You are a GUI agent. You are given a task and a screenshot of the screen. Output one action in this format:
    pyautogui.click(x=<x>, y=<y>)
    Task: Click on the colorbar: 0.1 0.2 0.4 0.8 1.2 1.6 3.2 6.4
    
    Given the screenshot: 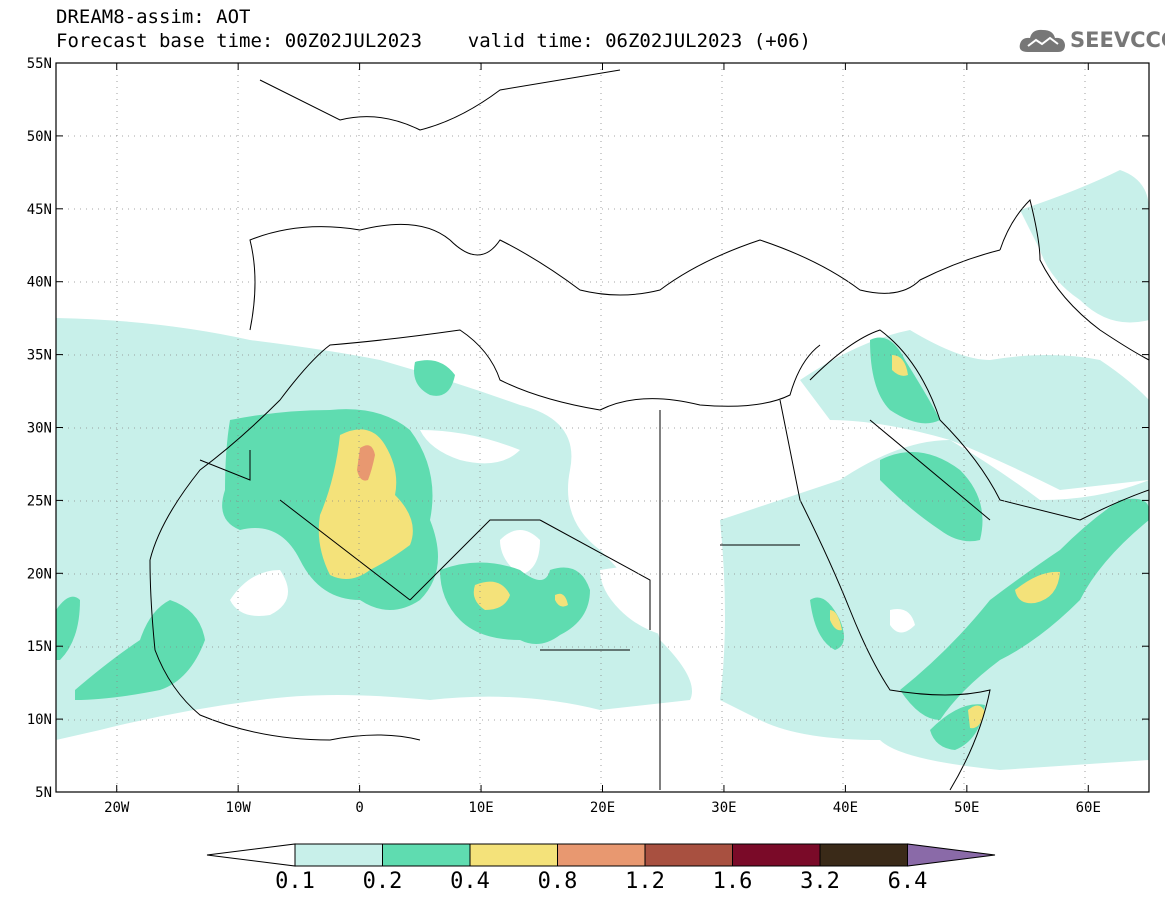 What is the action you would take?
    pyautogui.click(x=601, y=868)
    